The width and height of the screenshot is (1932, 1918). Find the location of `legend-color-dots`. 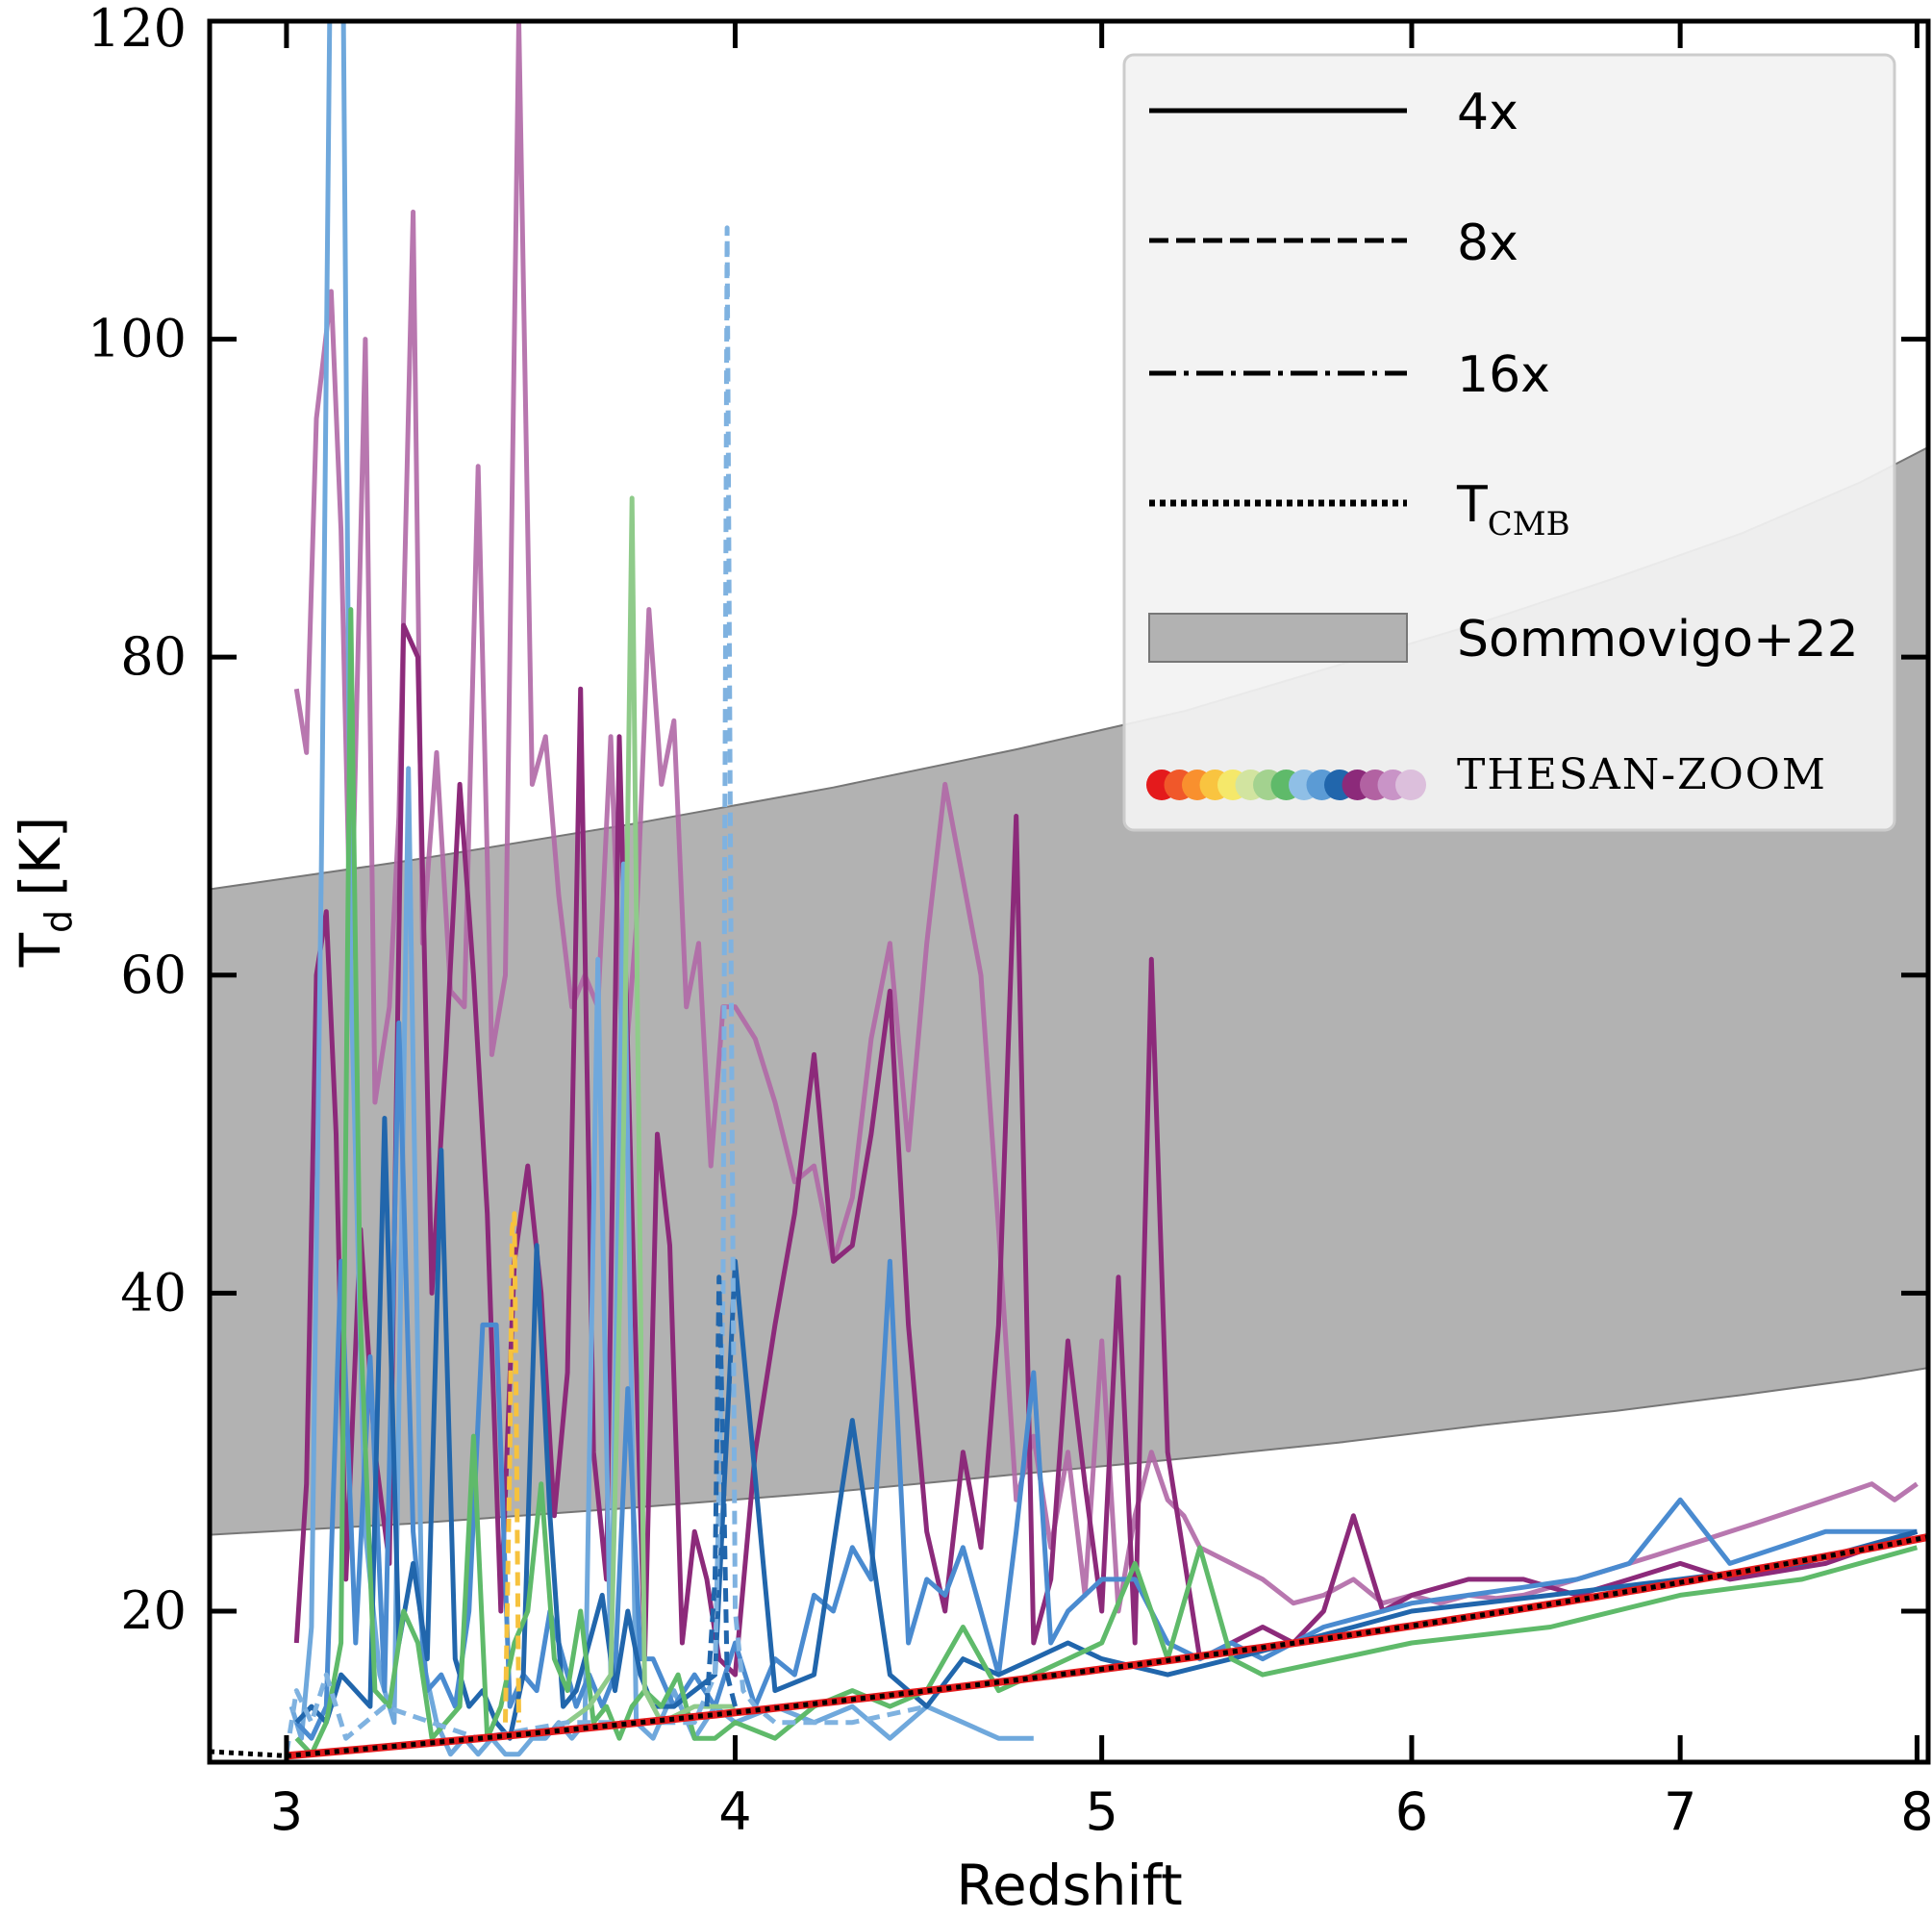

legend-color-dots is located at coordinates (1286, 785).